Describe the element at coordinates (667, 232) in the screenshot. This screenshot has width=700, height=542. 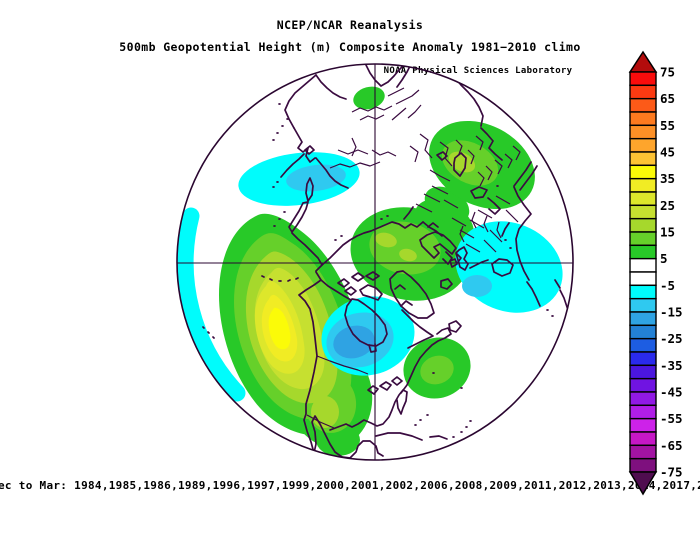
I see `colorbar-tick-label: 15` at that location.